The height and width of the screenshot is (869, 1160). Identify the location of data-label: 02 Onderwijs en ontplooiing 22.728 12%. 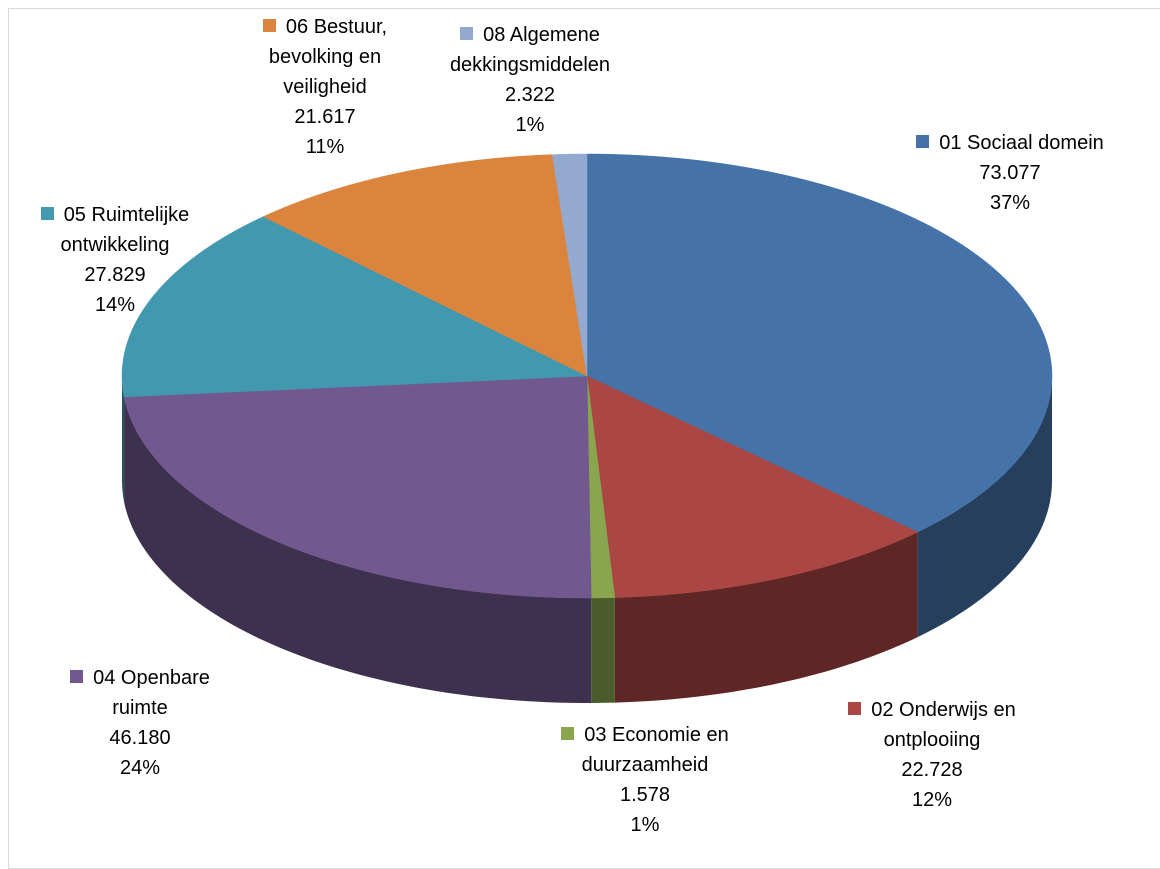
(932, 755).